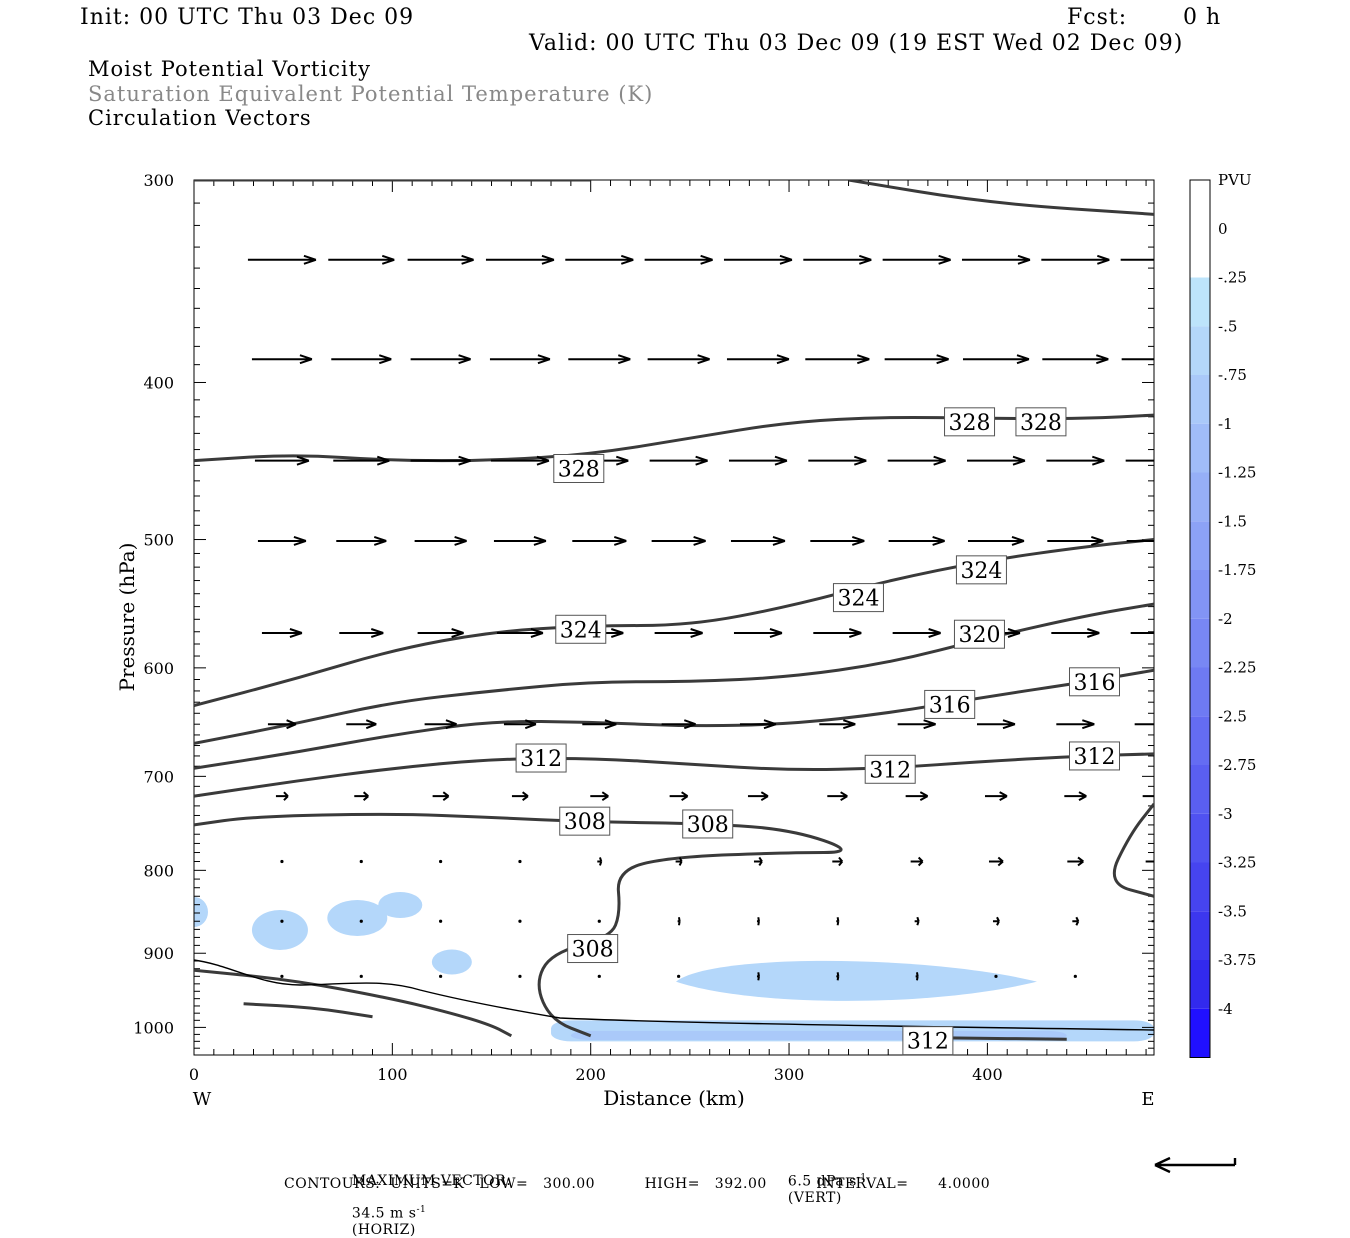  I want to click on colorbar-label: -1.5, so click(1232, 521).